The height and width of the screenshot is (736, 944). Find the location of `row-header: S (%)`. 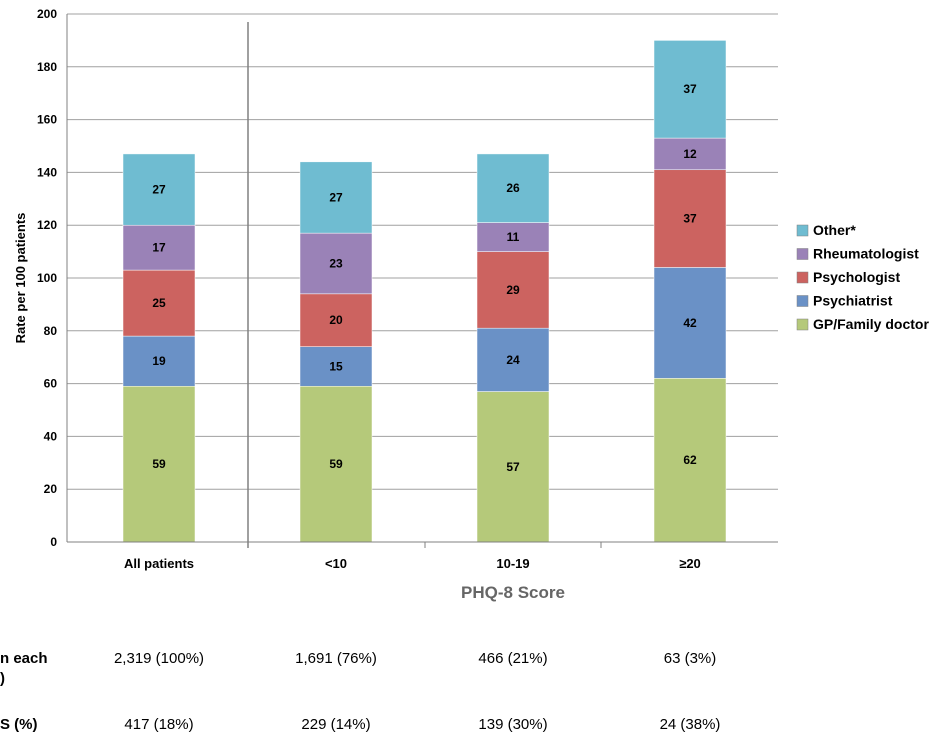

row-header: S (%) is located at coordinates (19, 724).